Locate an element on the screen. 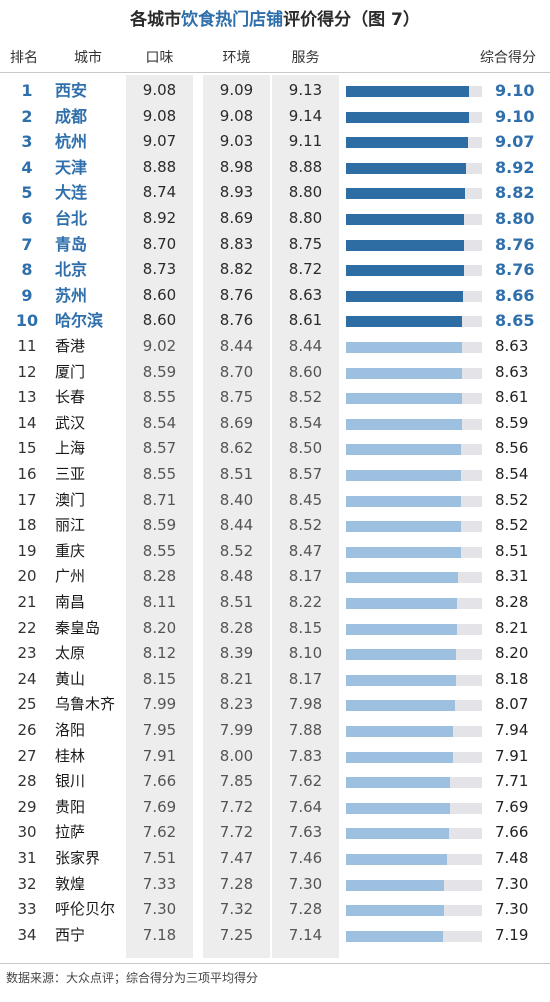 Image resolution: width=550 pixels, height=1002 pixels. service-cell: 7.46 is located at coordinates (305, 858).